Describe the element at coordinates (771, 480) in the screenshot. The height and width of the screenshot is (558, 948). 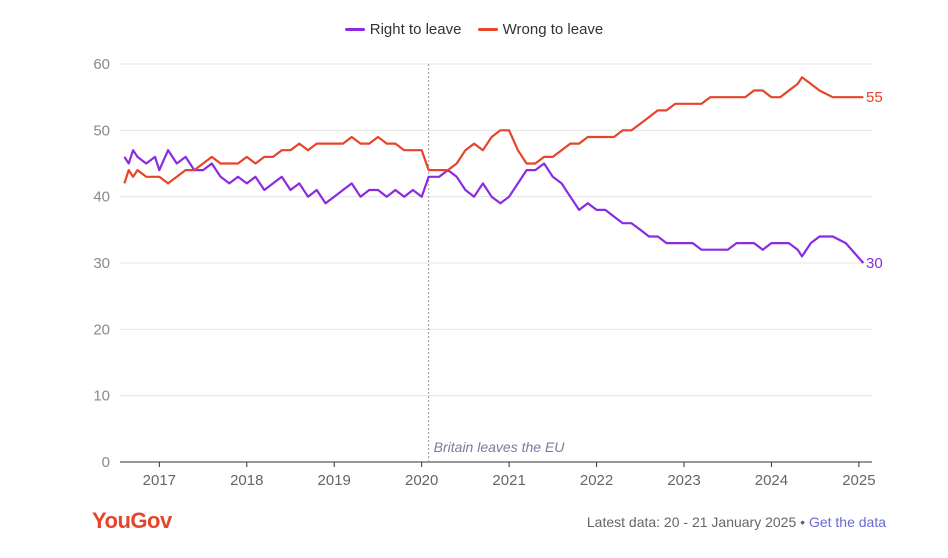
I see `x-tick-label: 2024` at that location.